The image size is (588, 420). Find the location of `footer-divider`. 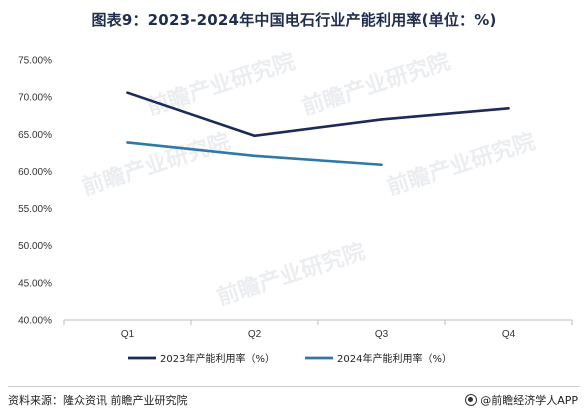

footer-divider is located at coordinates (294, 386).